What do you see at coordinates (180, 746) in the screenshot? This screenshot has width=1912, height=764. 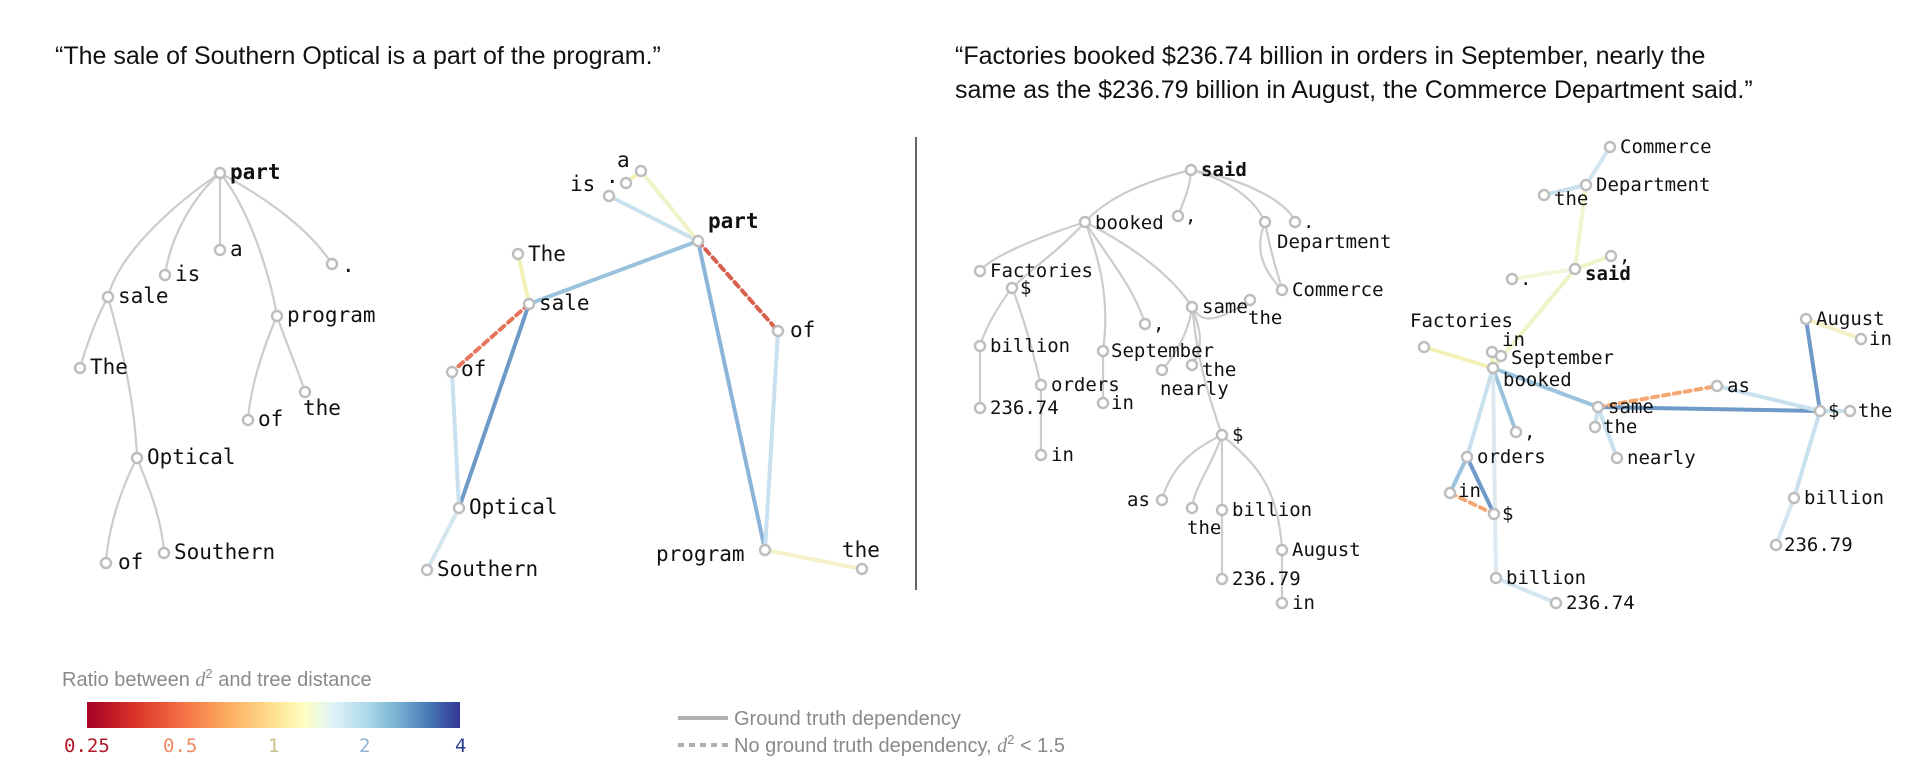 I see `colorbar-tick-0.5: 0.5` at bounding box center [180, 746].